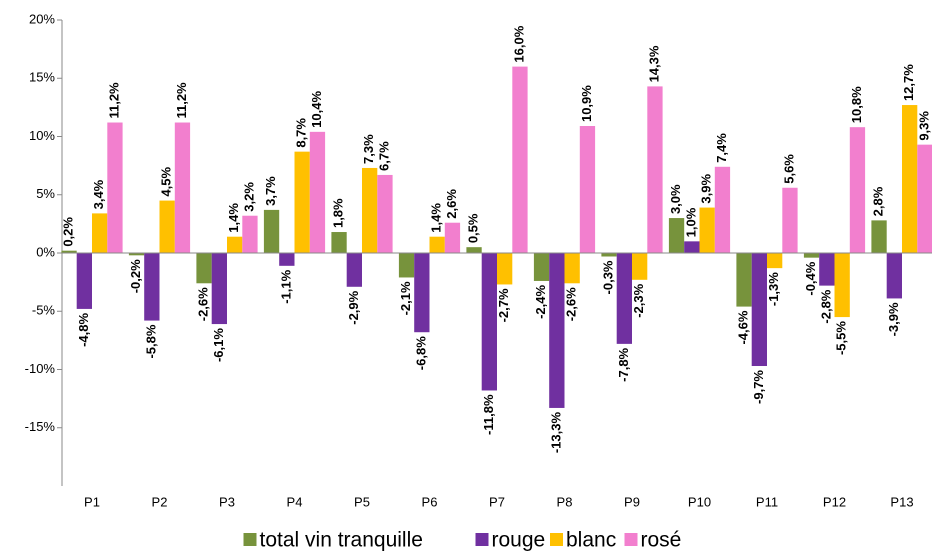 This screenshot has width=932, height=555. I want to click on data-label: 7,4%, so click(721, 148).